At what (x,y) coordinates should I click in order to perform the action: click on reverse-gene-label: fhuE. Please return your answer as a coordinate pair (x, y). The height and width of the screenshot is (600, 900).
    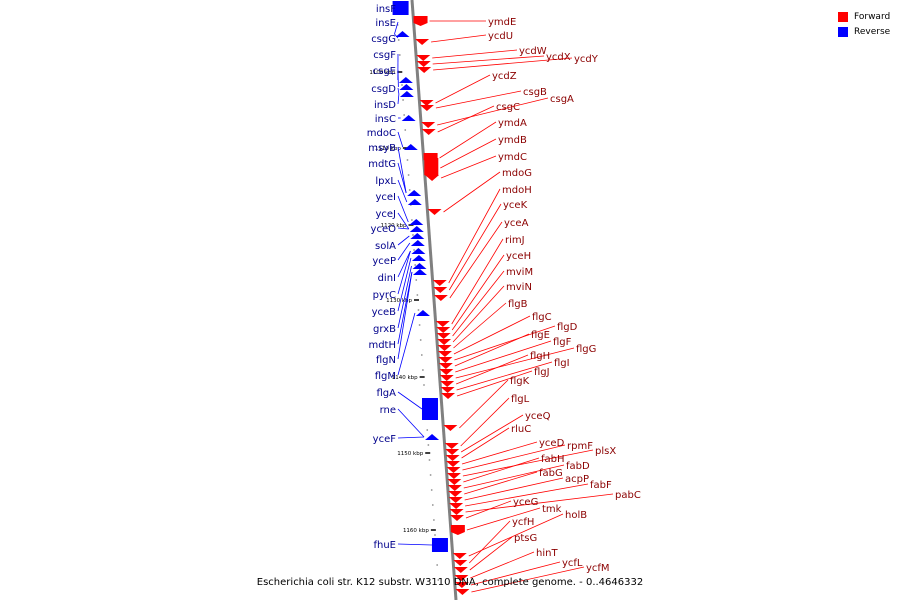
    Looking at the image, I should click on (384, 545).